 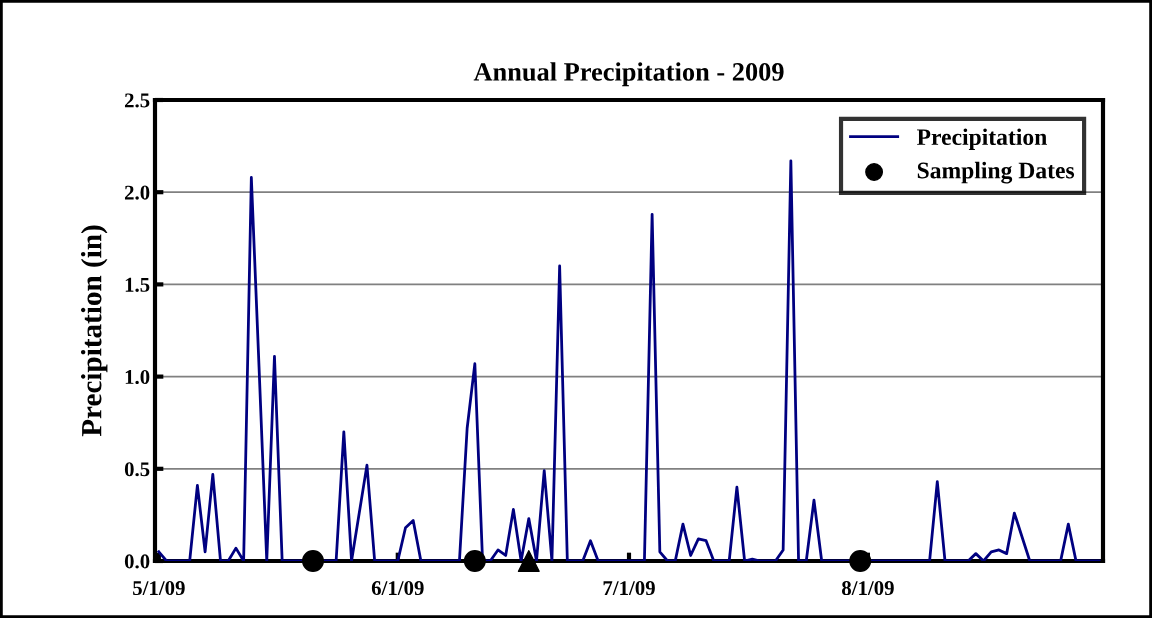 What do you see at coordinates (94, 331) in the screenshot?
I see `y-axis-title: Precipitation (in)` at bounding box center [94, 331].